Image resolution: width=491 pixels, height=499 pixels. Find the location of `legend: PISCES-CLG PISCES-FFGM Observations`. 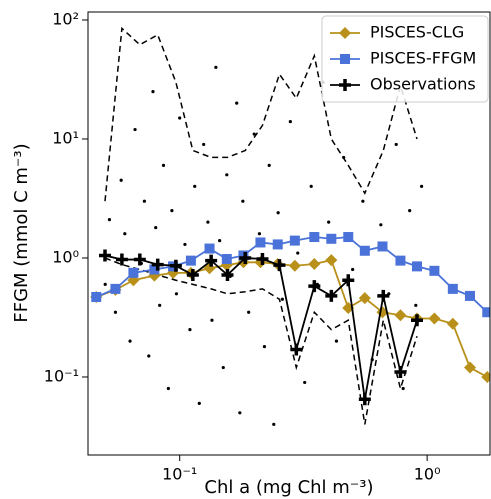

legend: PISCES-CLG PISCES-FFGM Observations is located at coordinates (405, 59).